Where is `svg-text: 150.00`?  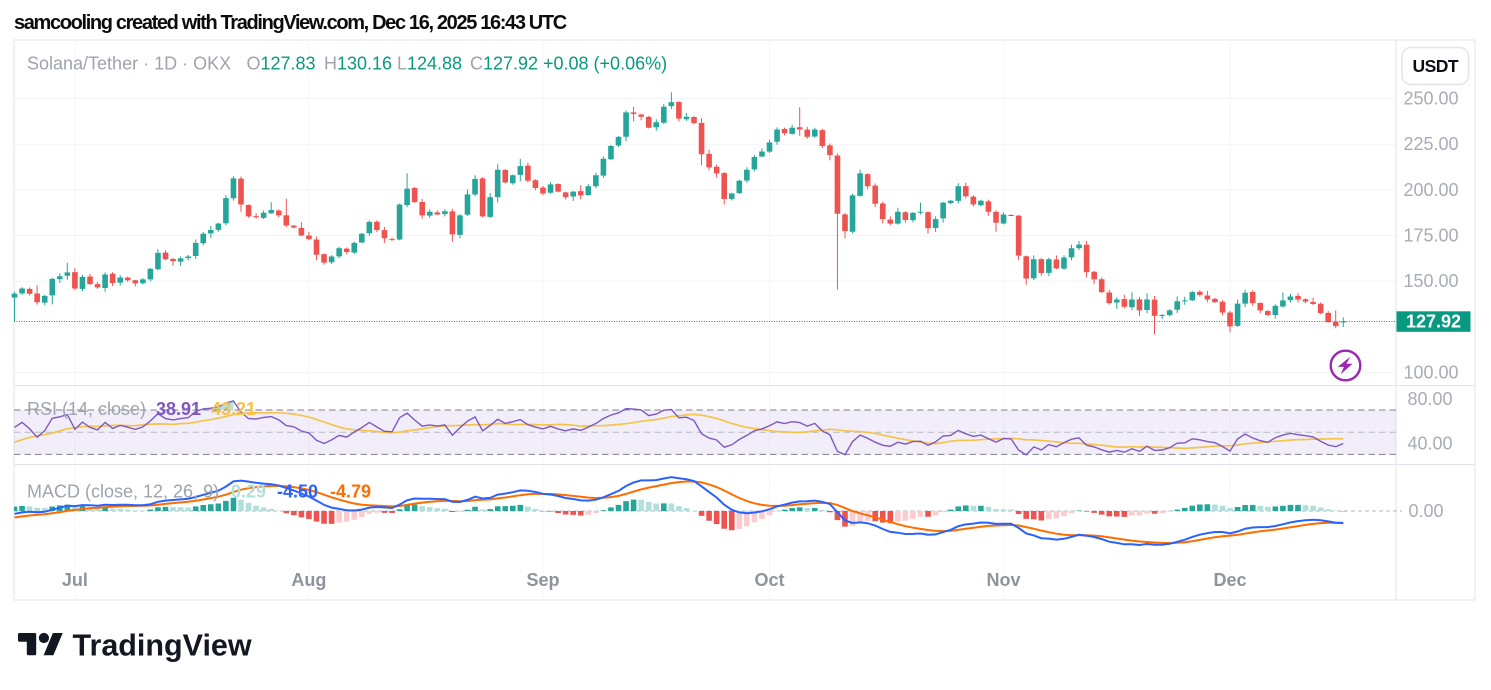 svg-text: 150.00 is located at coordinates (1430, 281).